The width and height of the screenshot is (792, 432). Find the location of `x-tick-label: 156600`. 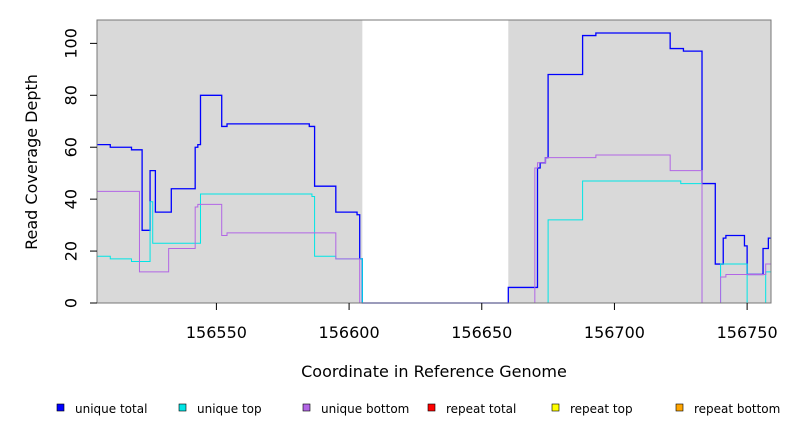

x-tick-label: 156600 is located at coordinates (349, 332).